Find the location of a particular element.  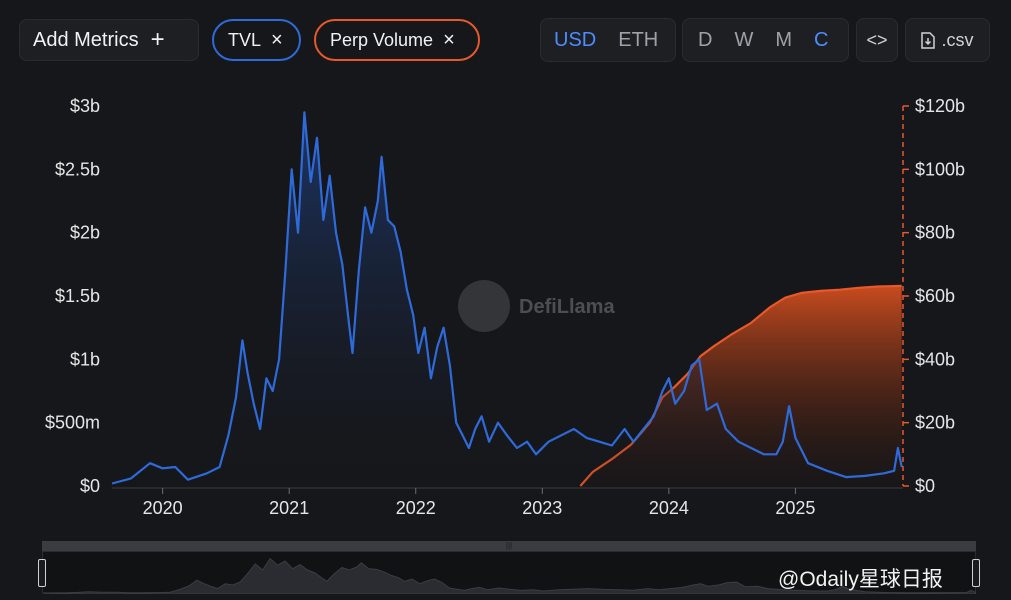

period-weekly-option: W is located at coordinates (744, 39).